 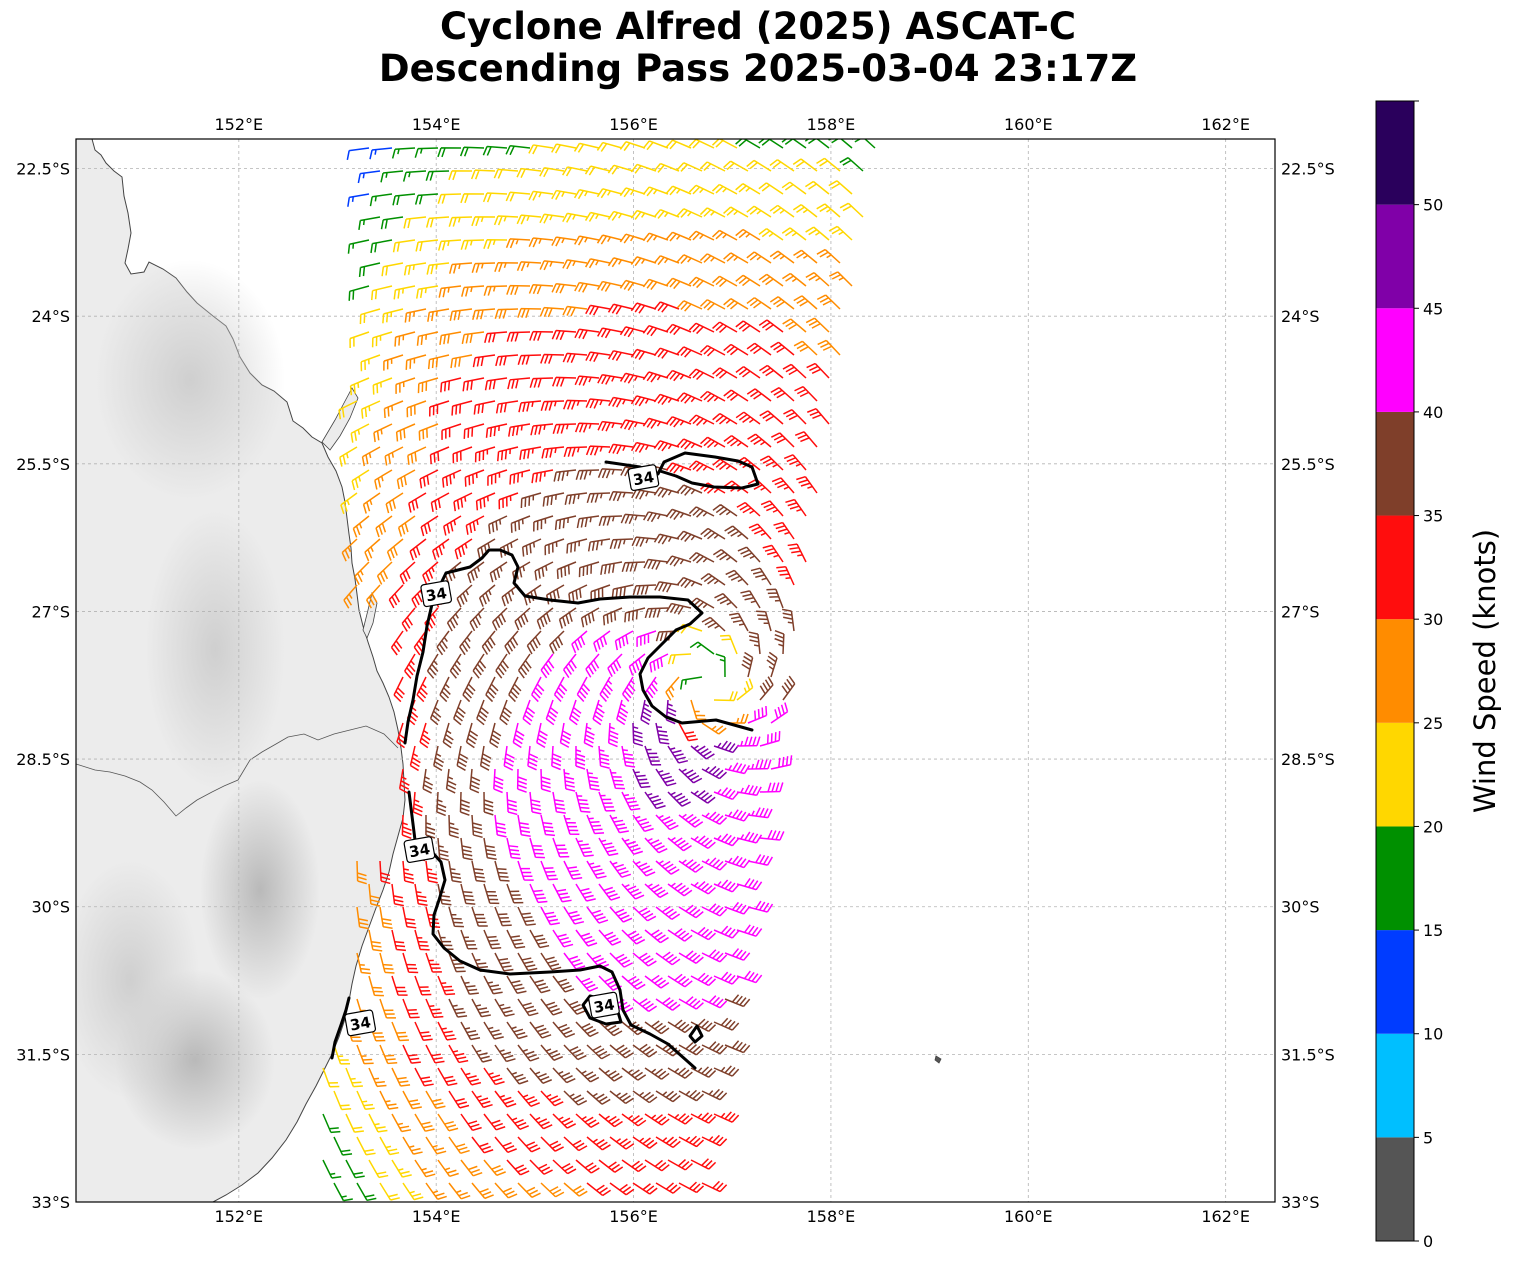 I want to click on lat-tick-label-left: 28.5°S, so click(x=43, y=759).